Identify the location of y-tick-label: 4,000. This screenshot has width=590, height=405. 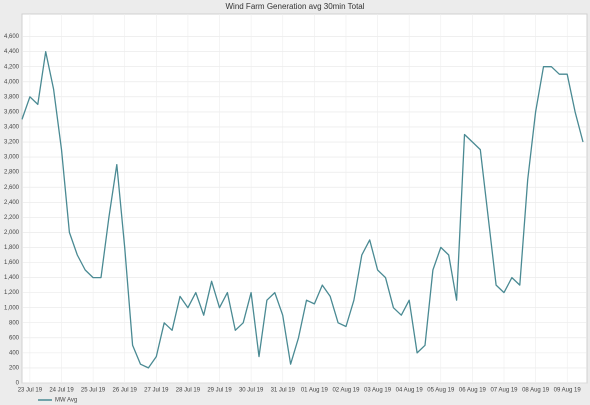
(12, 82).